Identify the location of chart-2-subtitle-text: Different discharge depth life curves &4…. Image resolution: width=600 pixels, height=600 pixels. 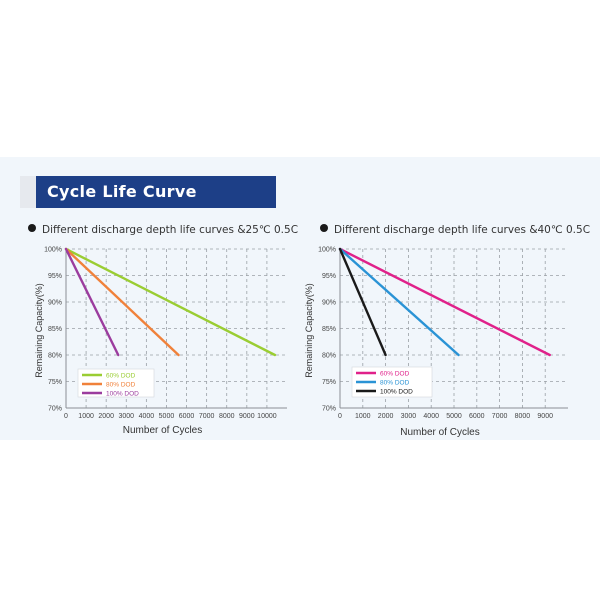
(462, 230).